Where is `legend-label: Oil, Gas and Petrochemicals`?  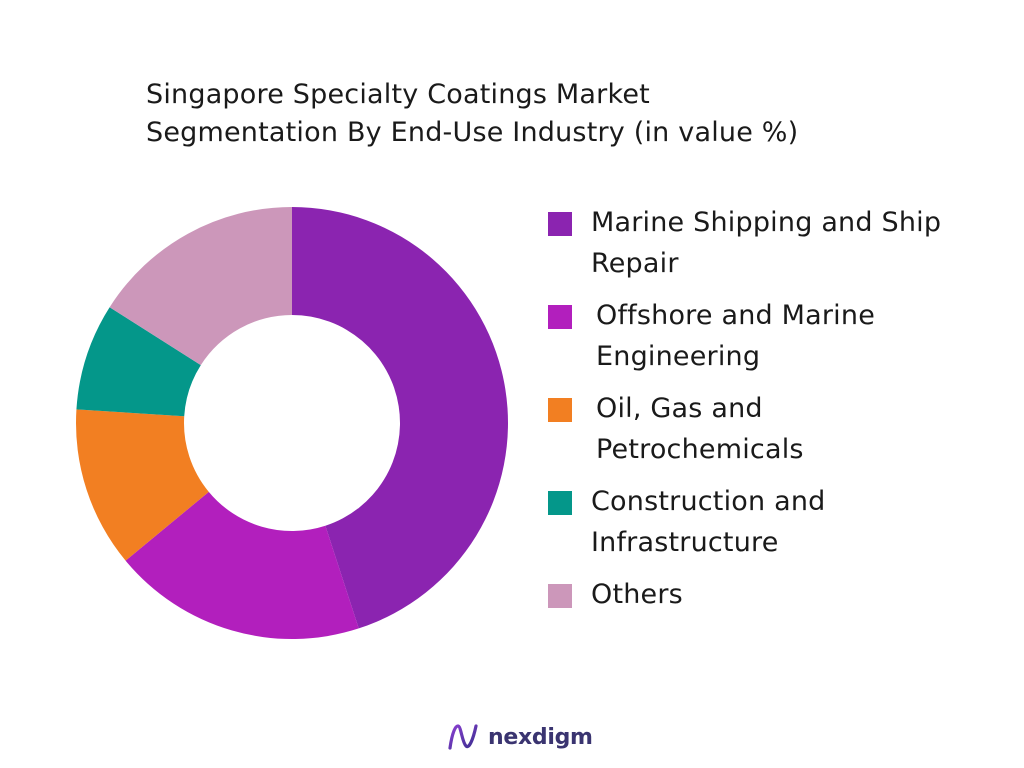 legend-label: Oil, Gas and Petrochemicals is located at coordinates (700, 429).